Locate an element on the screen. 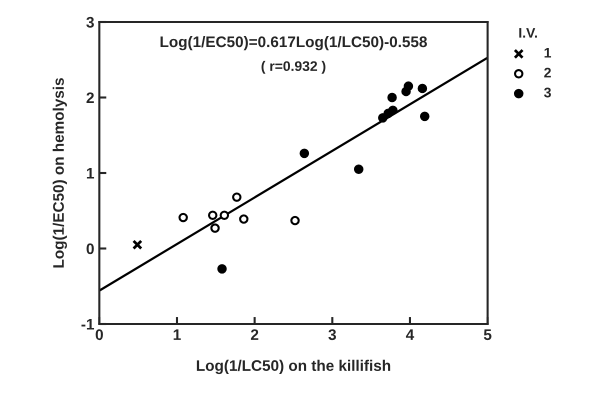 The height and width of the screenshot is (400, 602). legend-title: I.V. is located at coordinates (528, 33).